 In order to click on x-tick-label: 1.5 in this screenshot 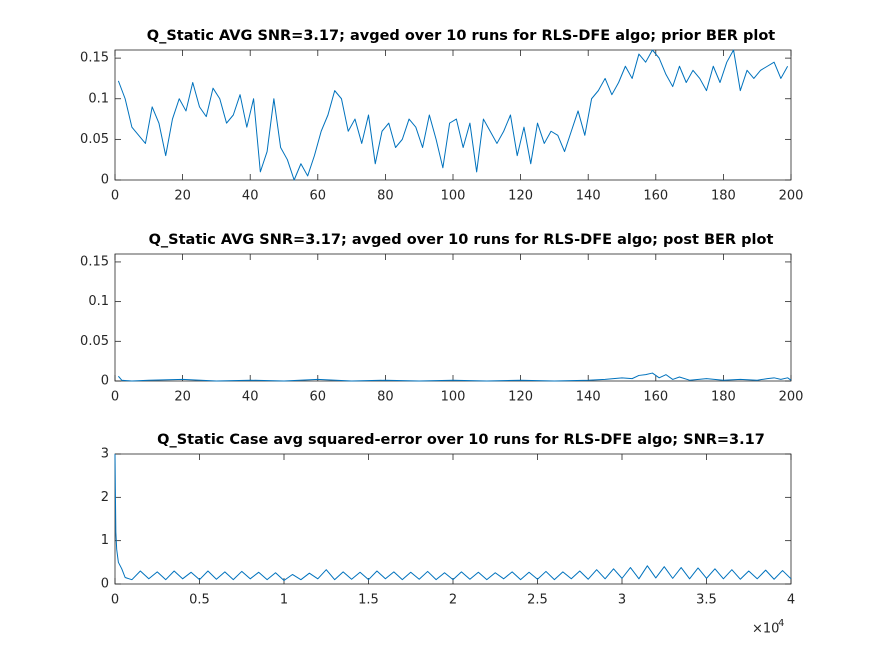, I will do `click(368, 600)`.